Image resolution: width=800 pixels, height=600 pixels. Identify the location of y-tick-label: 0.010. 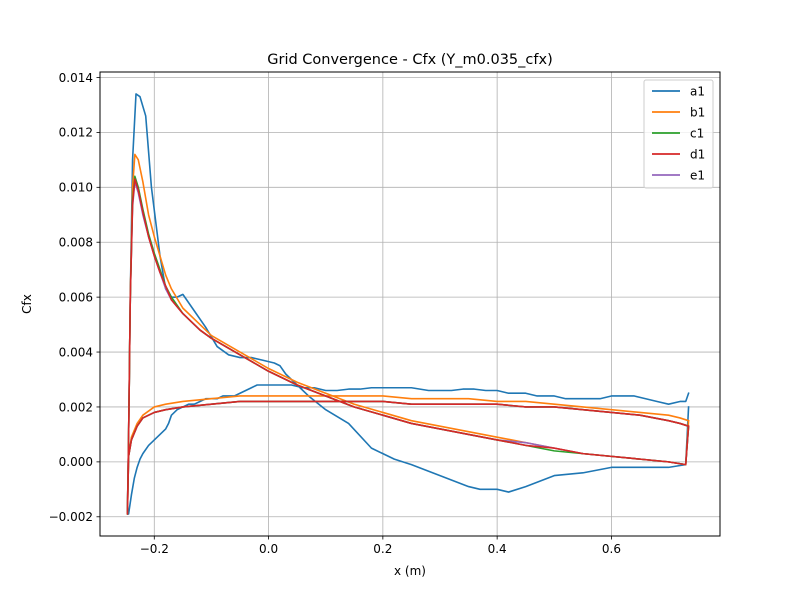
(76, 188).